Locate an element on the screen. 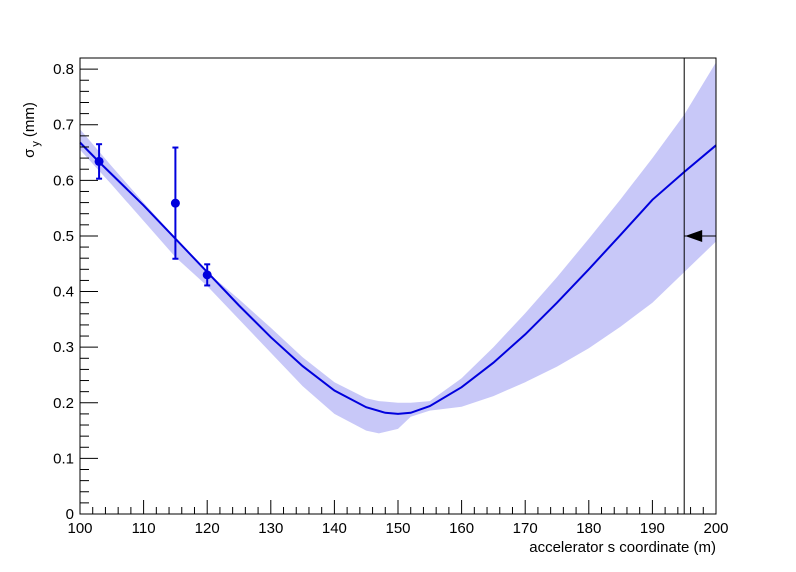  y-axis-title-subscript: y is located at coordinates (36, 144).